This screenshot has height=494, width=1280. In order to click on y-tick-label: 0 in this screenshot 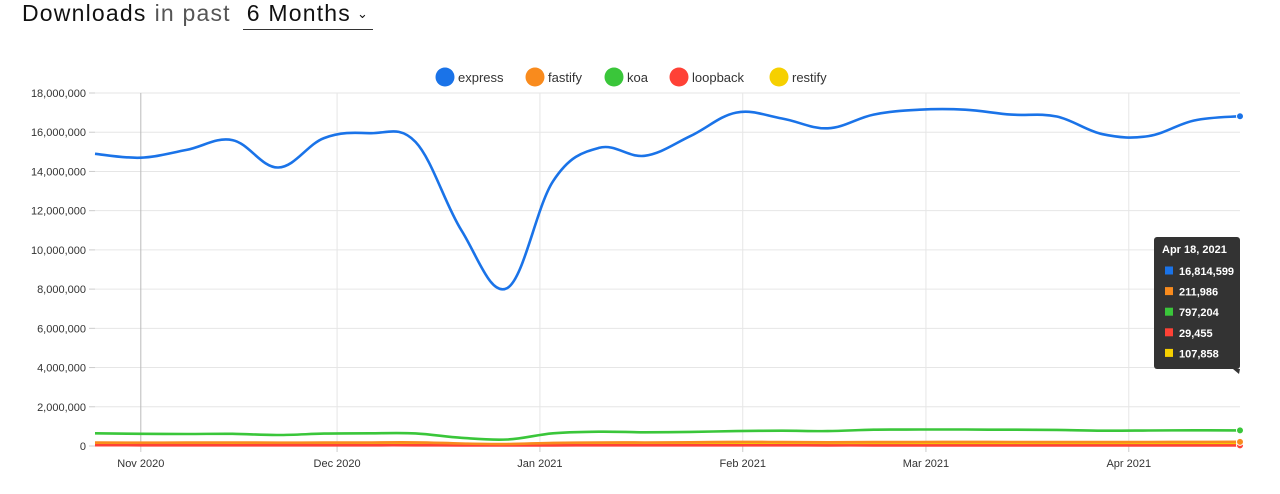, I will do `click(83, 447)`.